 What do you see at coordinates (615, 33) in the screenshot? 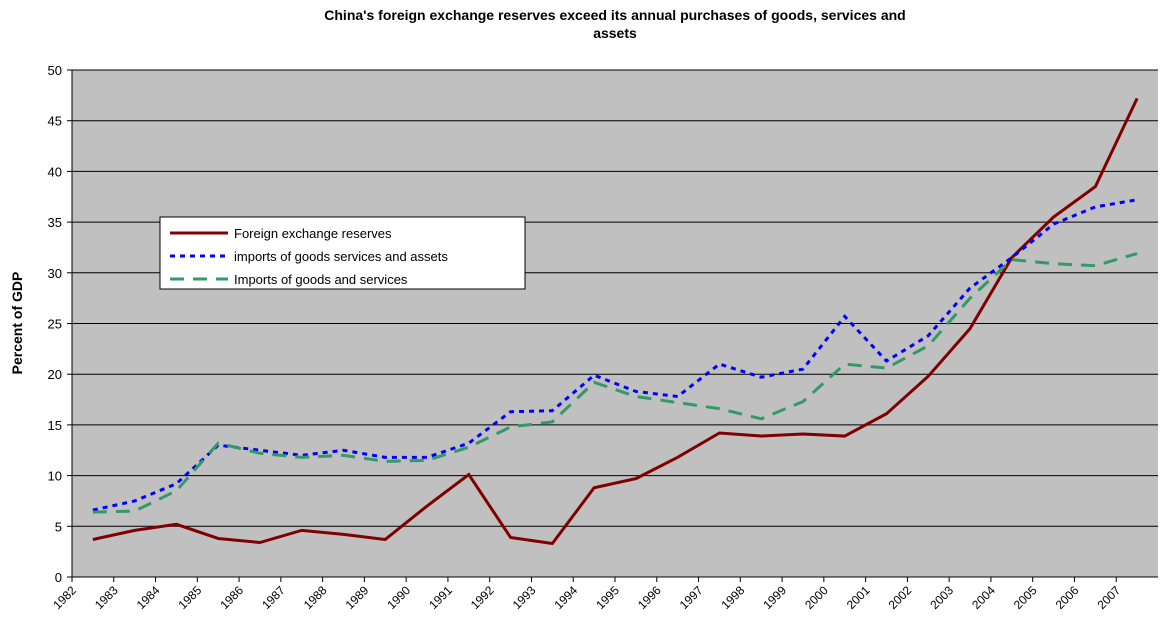
I see `chart-title: assets` at bounding box center [615, 33].